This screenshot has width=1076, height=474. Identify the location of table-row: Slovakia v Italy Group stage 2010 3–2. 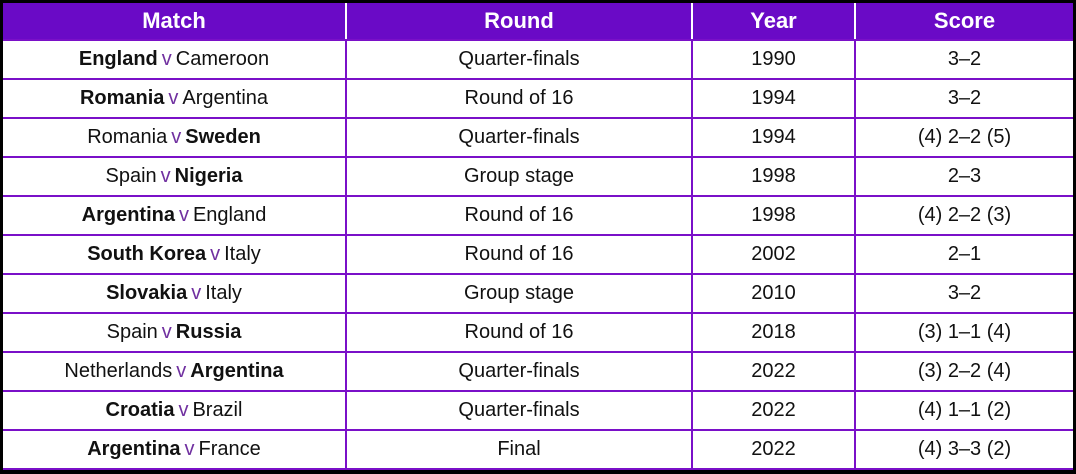
(538, 293).